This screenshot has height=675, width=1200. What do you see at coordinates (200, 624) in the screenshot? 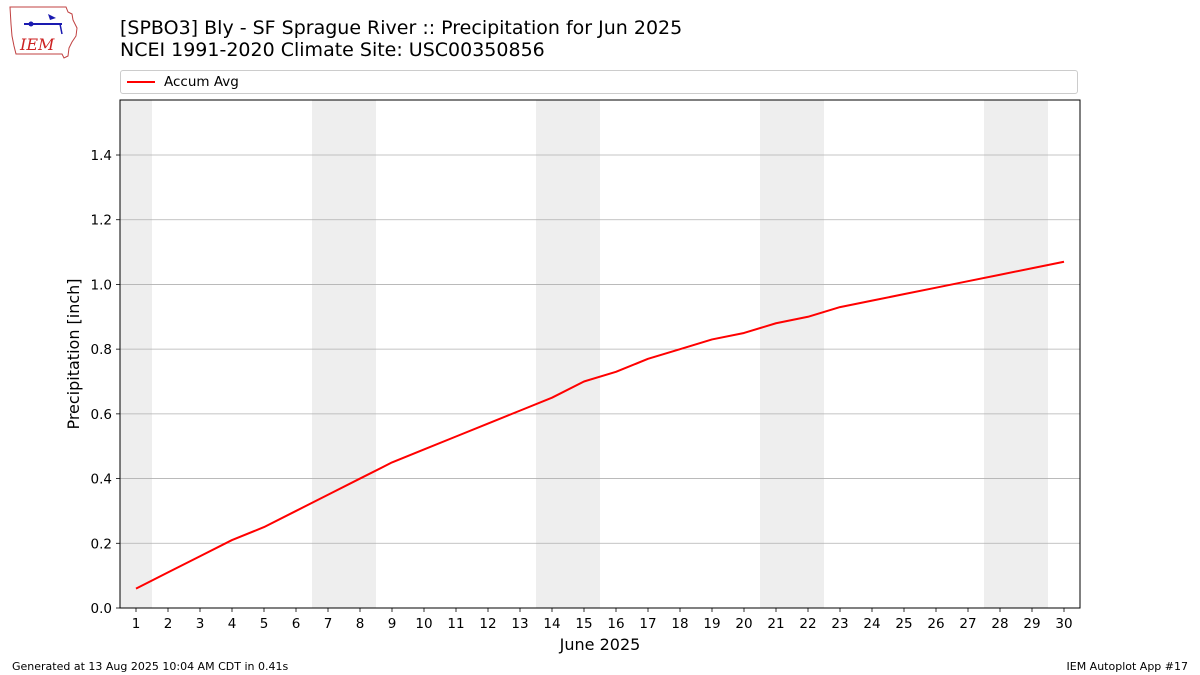
I see `x-tick-label: 3` at bounding box center [200, 624].